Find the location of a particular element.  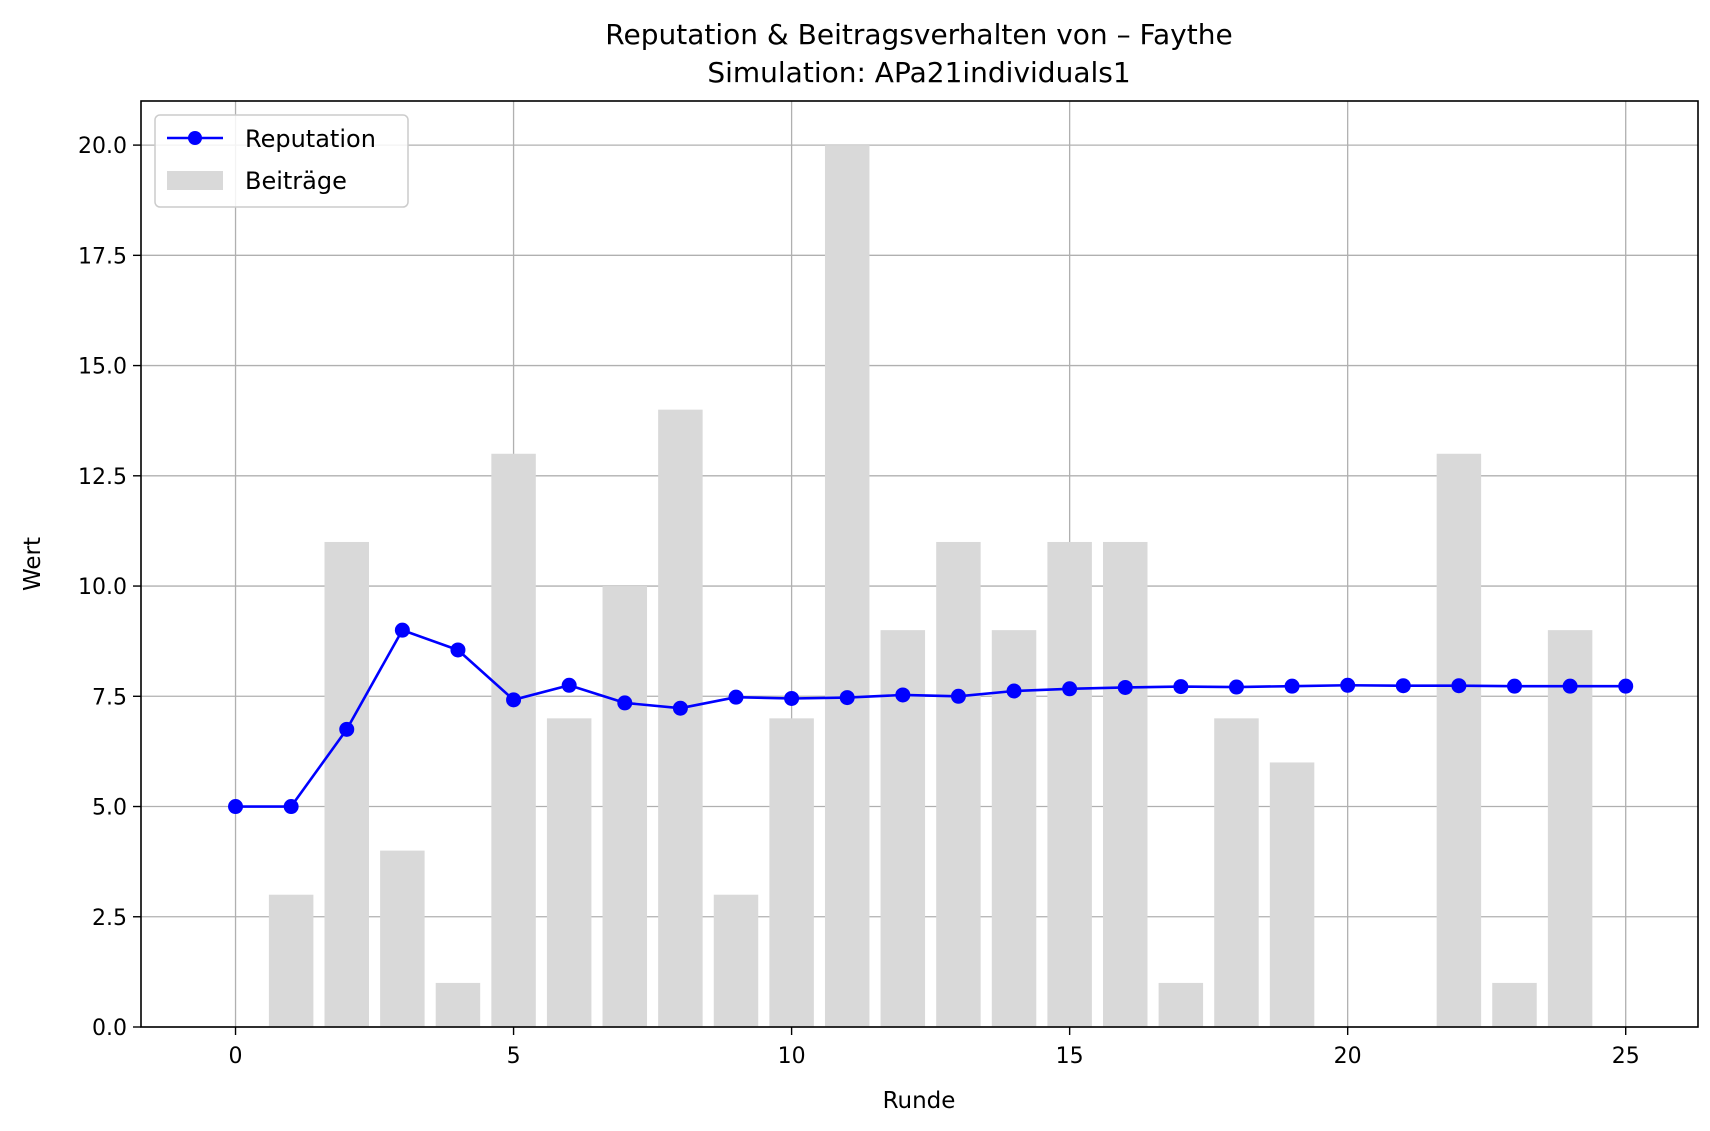

x-tick-label: 10 is located at coordinates (792, 1056).